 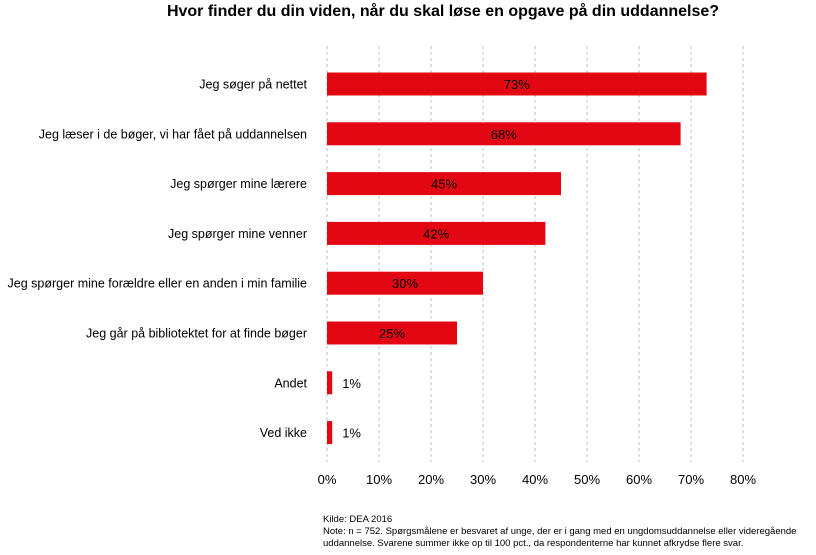 I want to click on x-axis-ticks: 0% 10% 20% 30% 40% 50% 60% 70% 80%, so click(x=537, y=479).